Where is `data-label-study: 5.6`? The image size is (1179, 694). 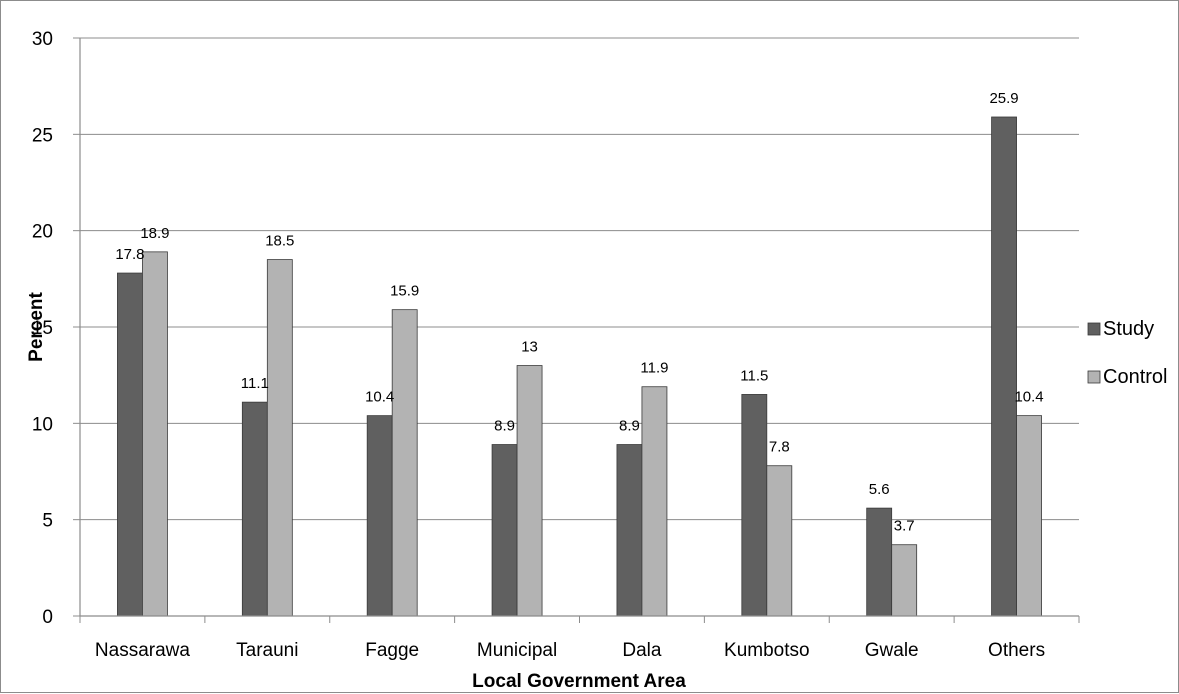
data-label-study: 5.6 is located at coordinates (879, 489).